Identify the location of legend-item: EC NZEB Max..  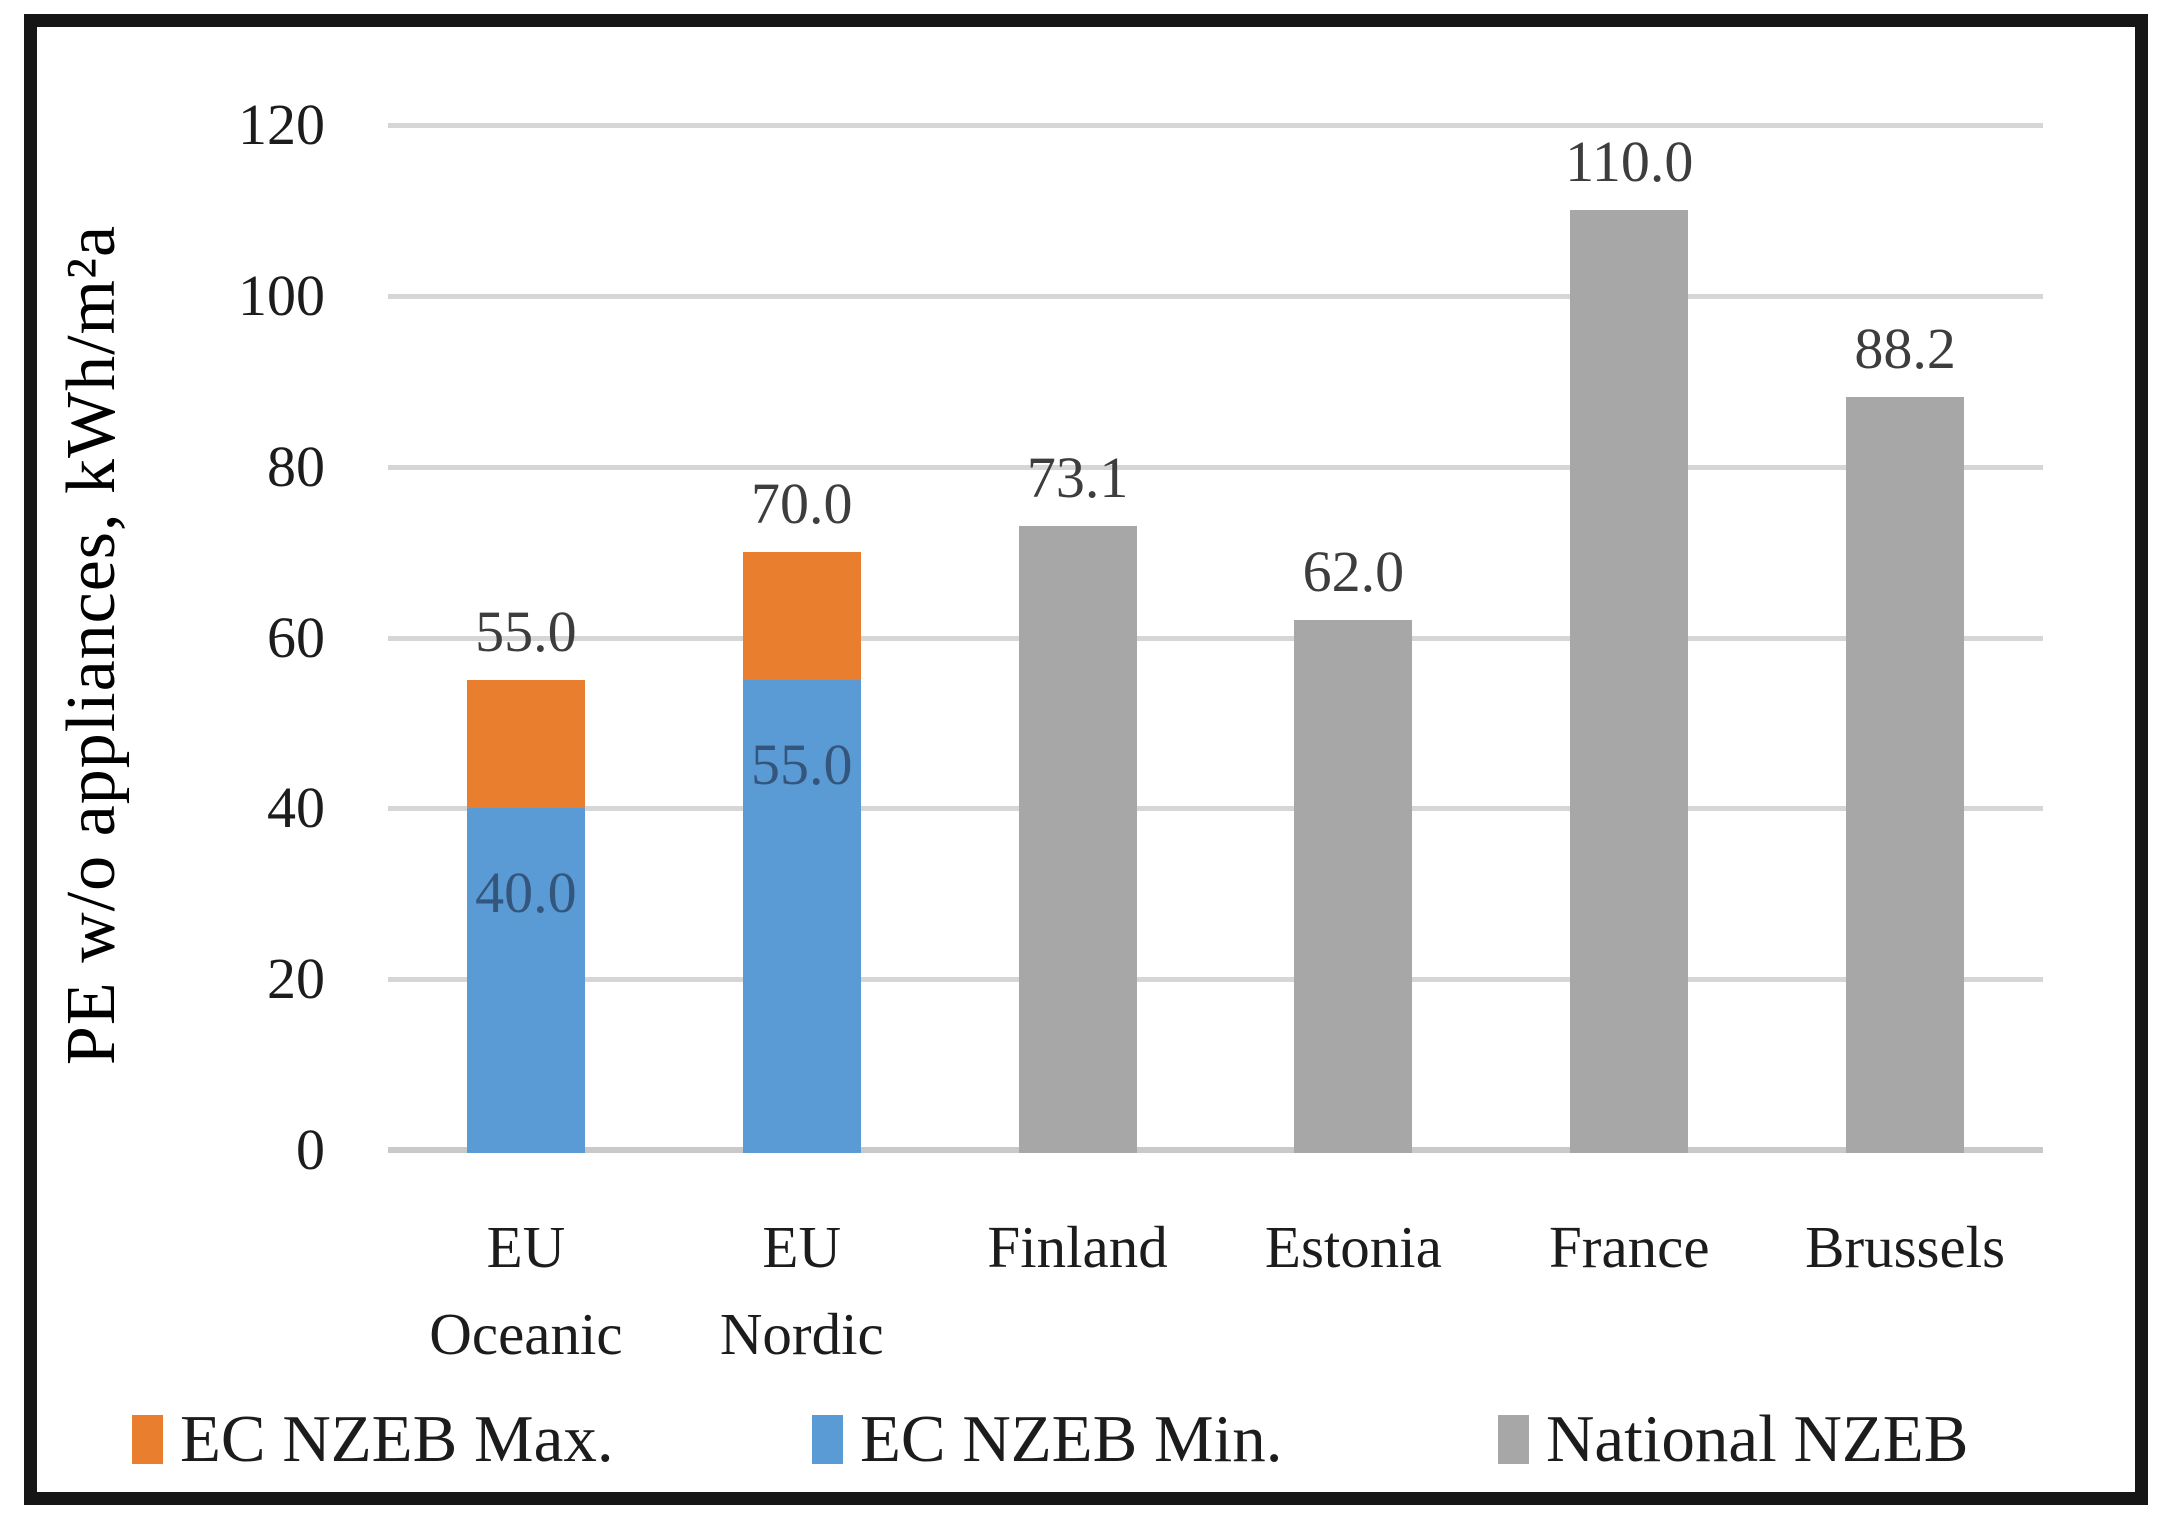
(373, 1439).